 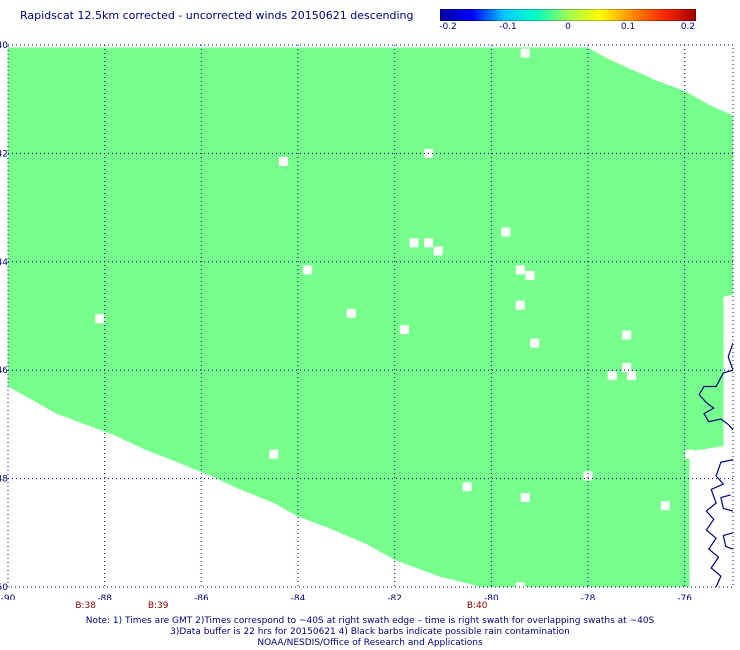 What do you see at coordinates (448, 27) in the screenshot?
I see `colorbar-tick-label: -0.2` at bounding box center [448, 27].